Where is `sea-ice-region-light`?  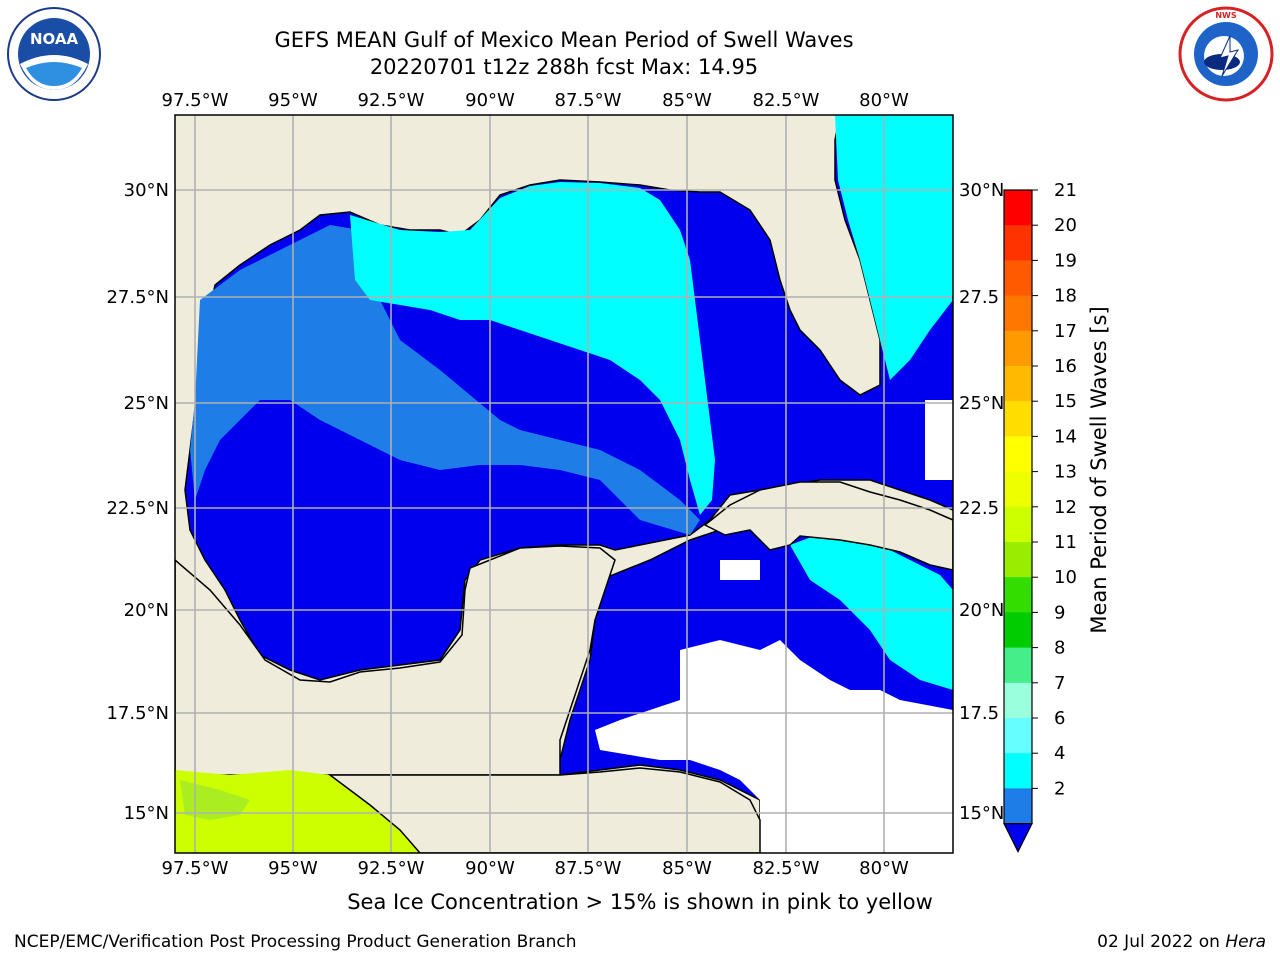
sea-ice-region-light is located at coordinates (215, 800).